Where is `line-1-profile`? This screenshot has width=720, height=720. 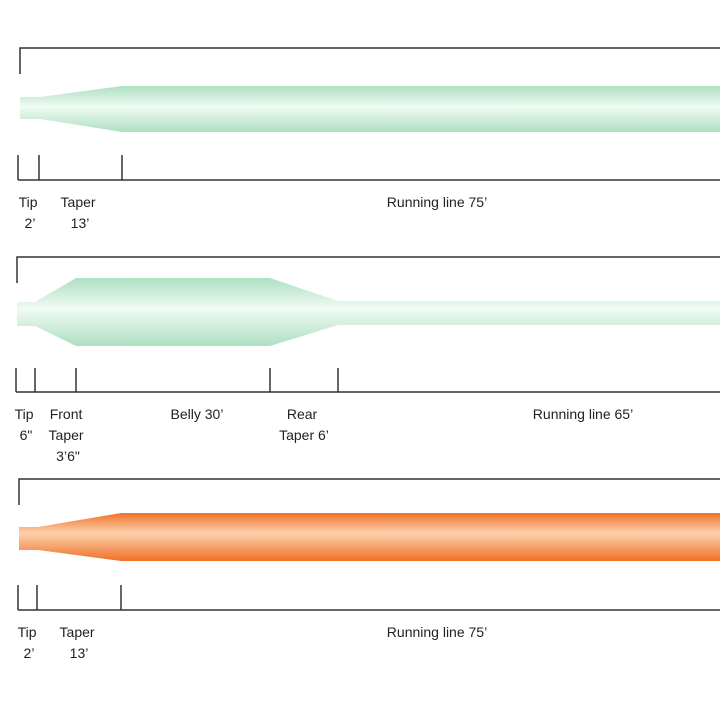
line-1-profile is located at coordinates (370, 109).